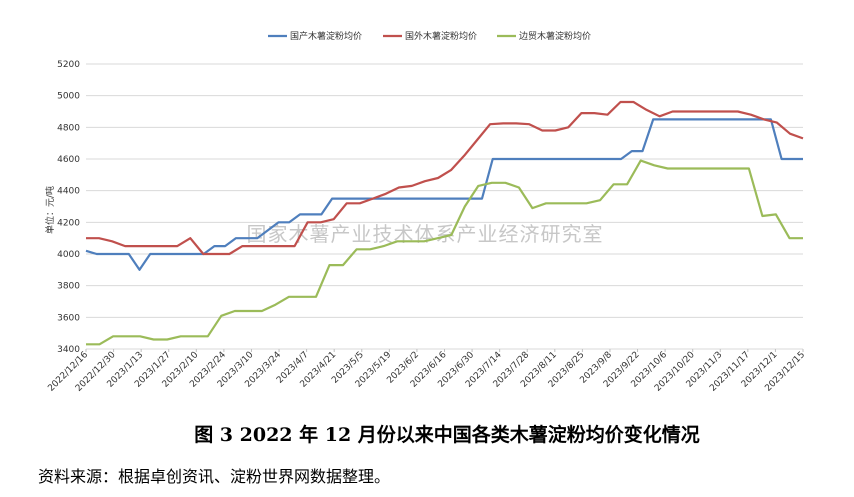 Image resolution: width=854 pixels, height=497 pixels. Describe the element at coordinates (68, 65) in the screenshot. I see `y-tick-label: 5200` at that location.